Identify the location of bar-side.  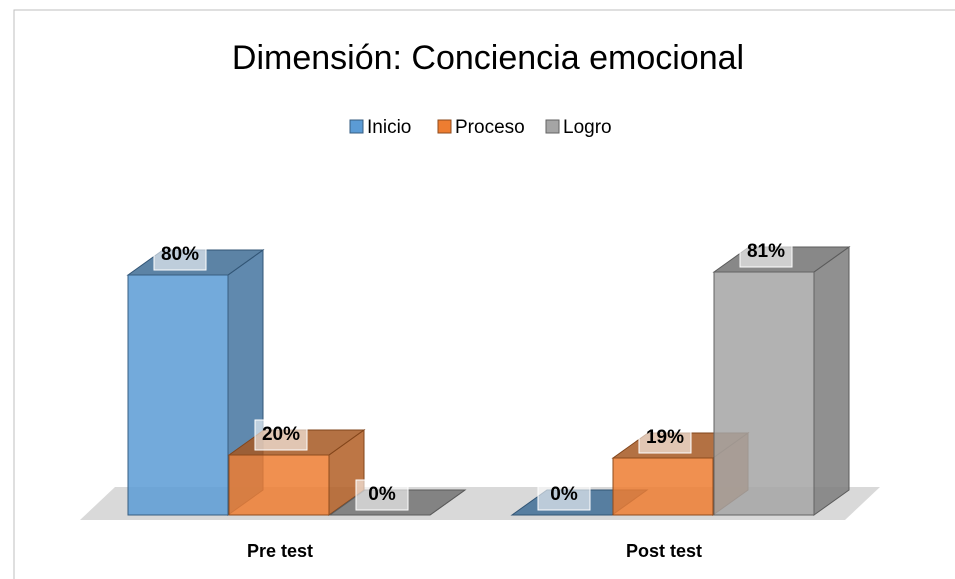
(831, 381).